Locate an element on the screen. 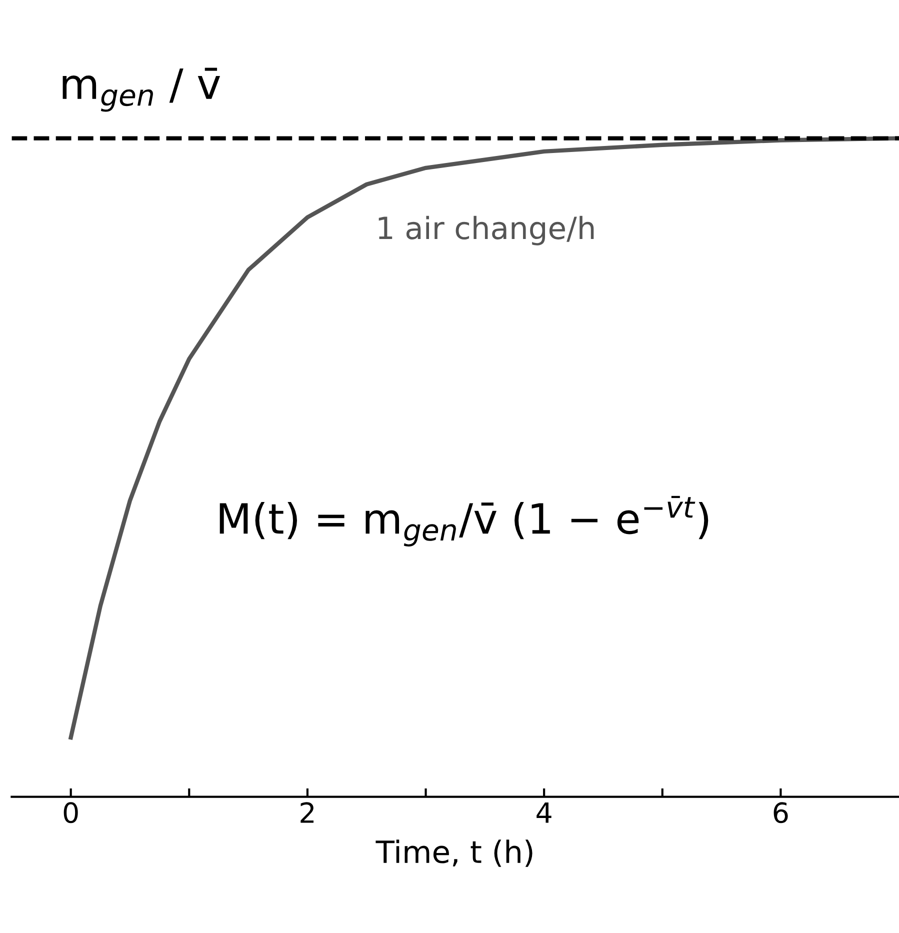 This screenshot has height=933, width=899. annotation: 1 air change/h is located at coordinates (486, 231).